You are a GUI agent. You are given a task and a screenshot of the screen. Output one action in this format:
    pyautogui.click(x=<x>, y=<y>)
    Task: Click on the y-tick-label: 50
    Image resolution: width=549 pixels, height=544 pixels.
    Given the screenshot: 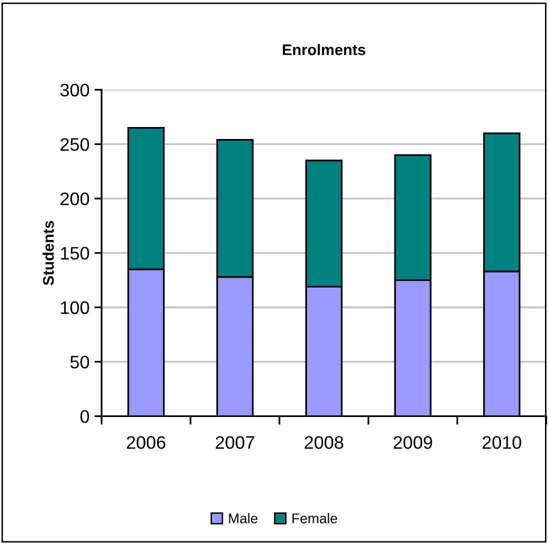 What is the action you would take?
    pyautogui.click(x=80, y=362)
    